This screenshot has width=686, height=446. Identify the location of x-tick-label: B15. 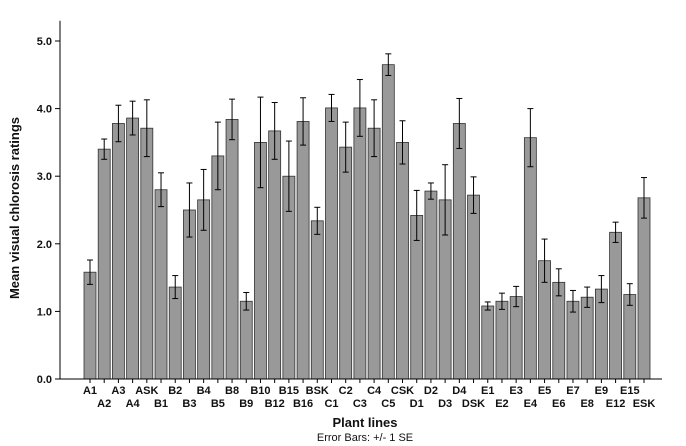
(289, 391).